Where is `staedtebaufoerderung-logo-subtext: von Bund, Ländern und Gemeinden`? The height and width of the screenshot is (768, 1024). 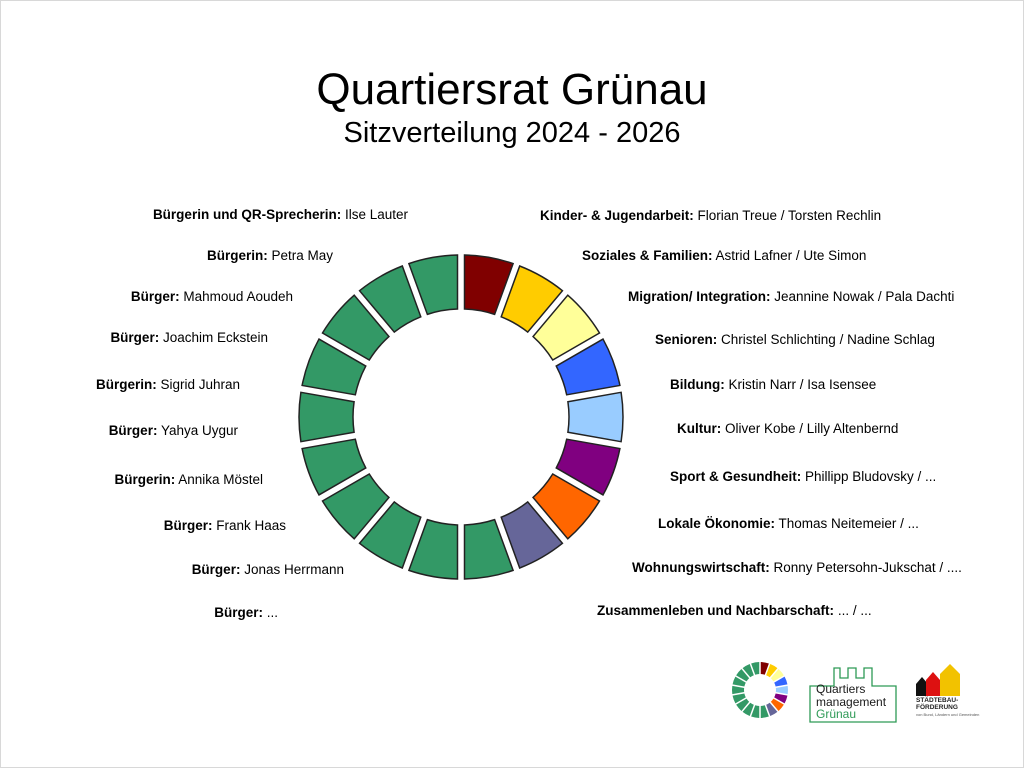
staedtebaufoerderung-logo-subtext: von Bund, Ländern und Gemeinden is located at coordinates (948, 714).